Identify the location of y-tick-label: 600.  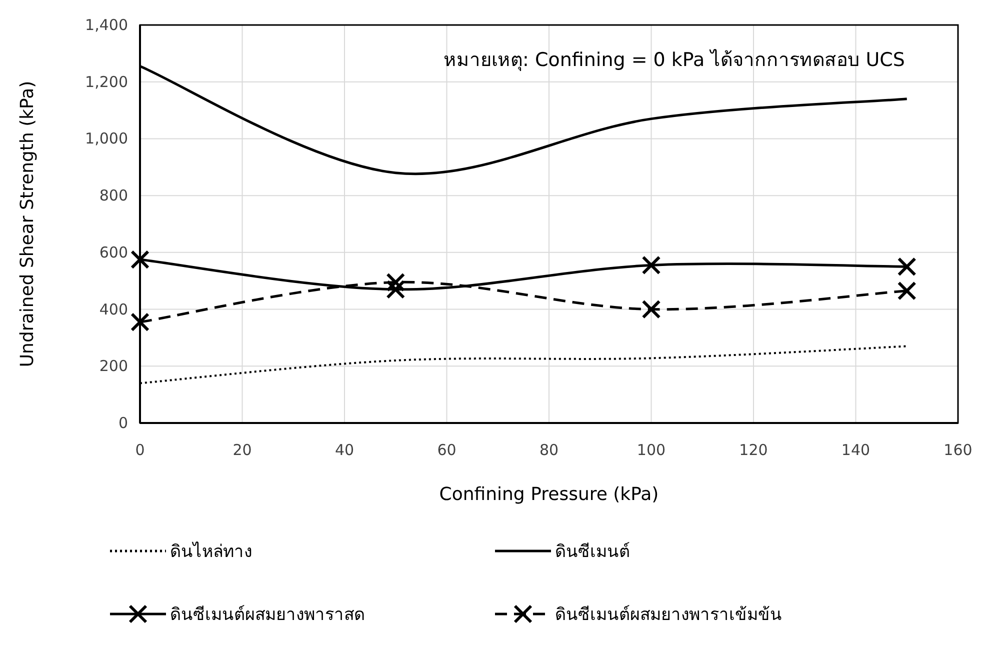
(113, 252).